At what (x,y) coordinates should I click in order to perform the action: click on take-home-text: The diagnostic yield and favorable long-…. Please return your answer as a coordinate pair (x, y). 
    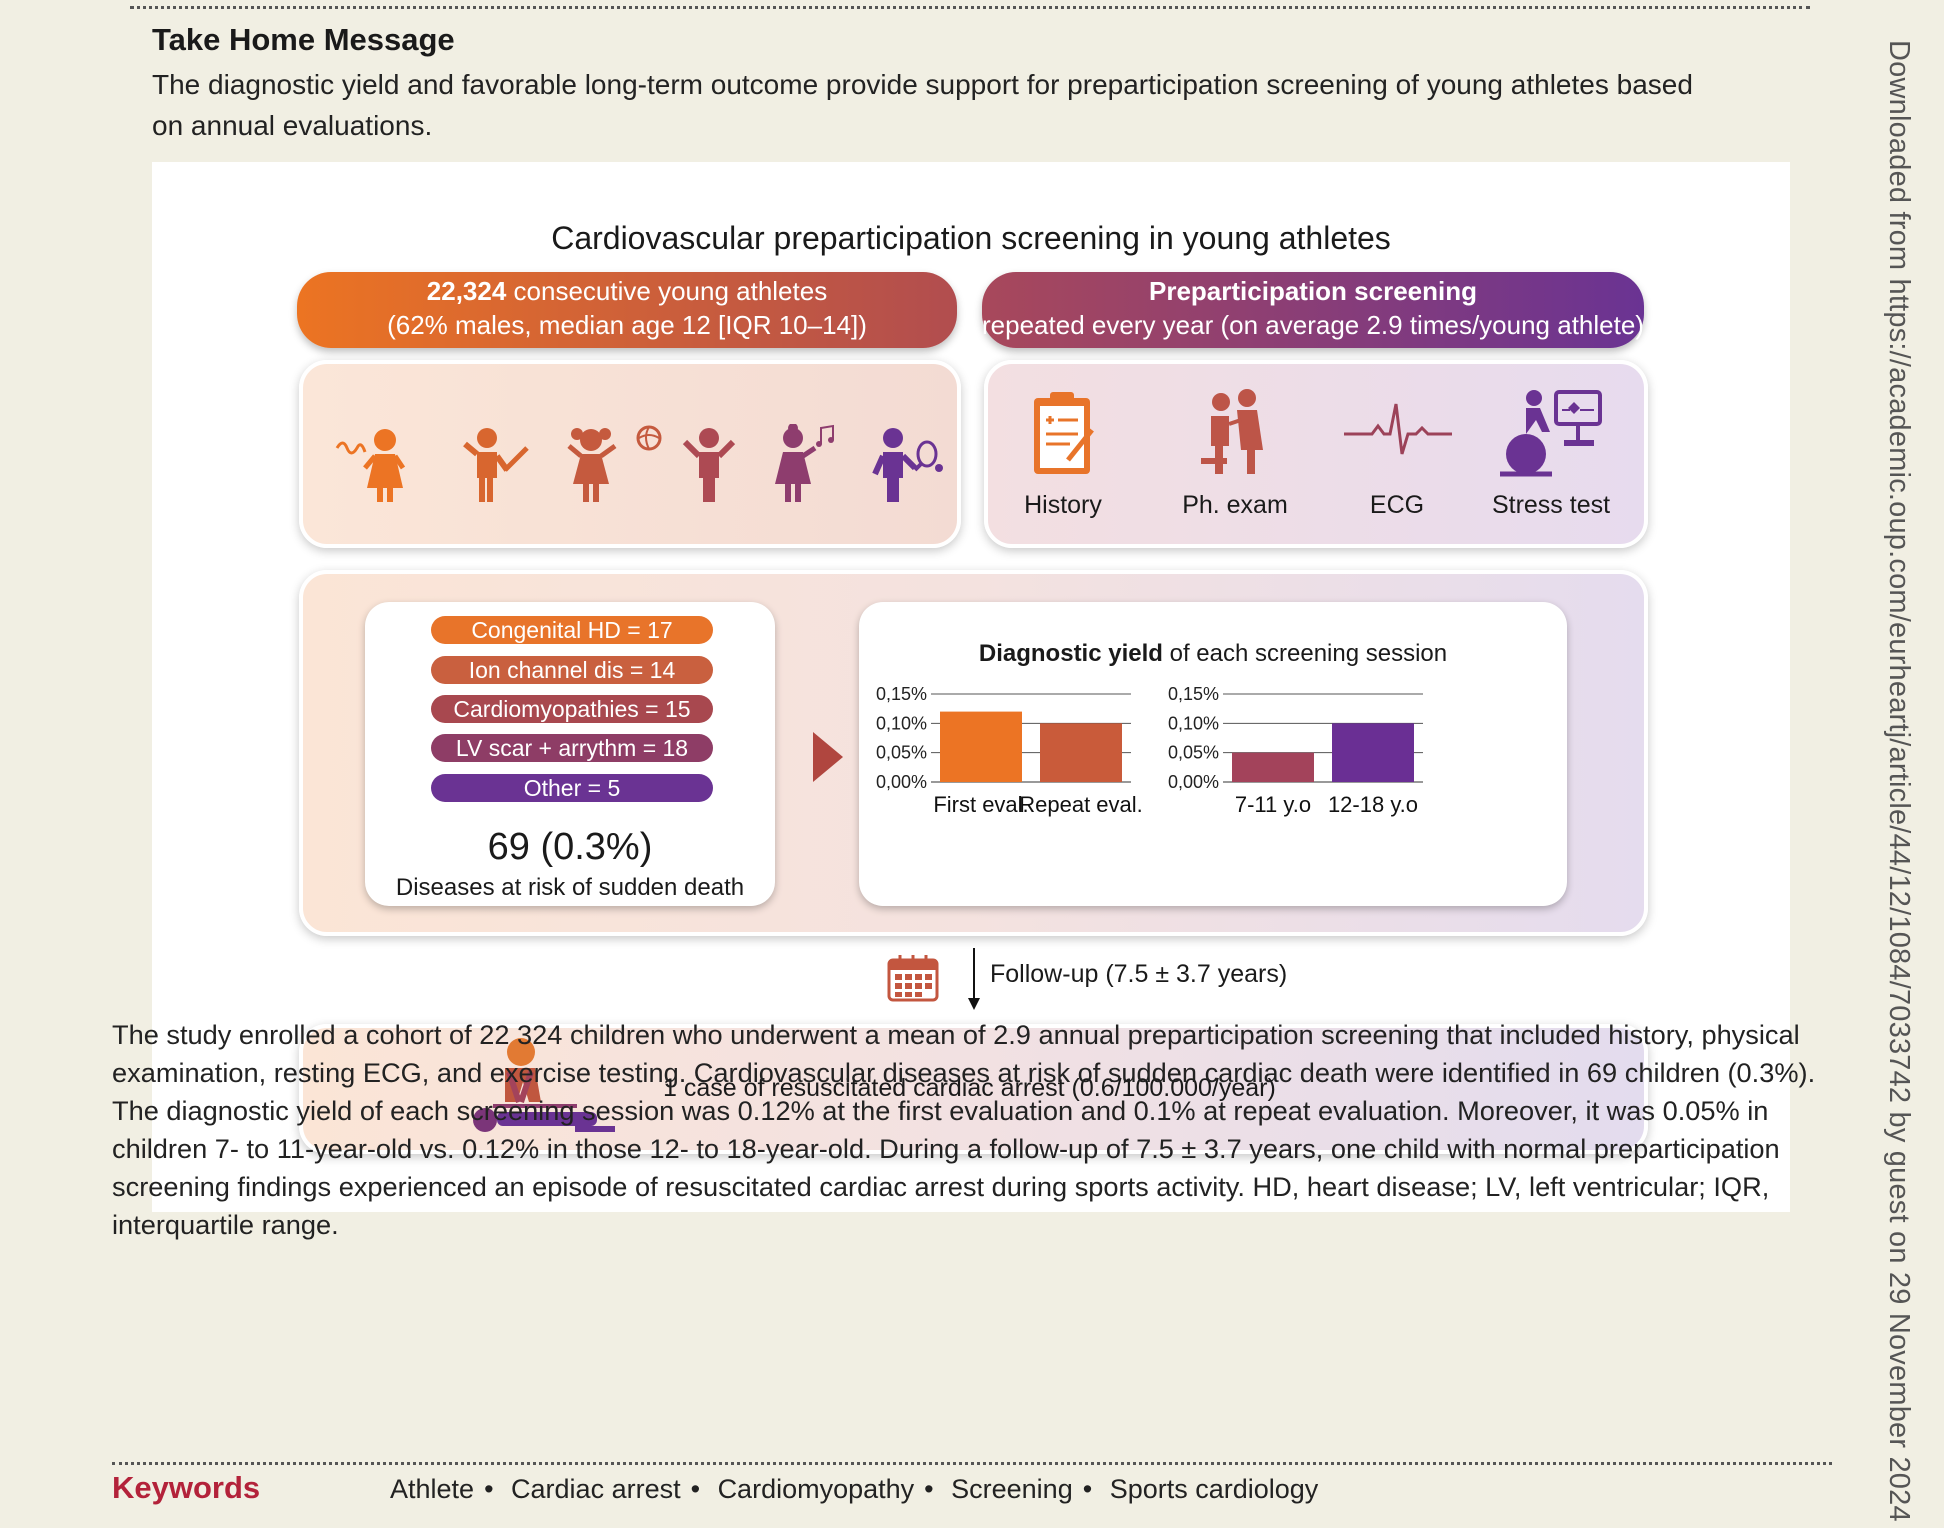
    Looking at the image, I should click on (922, 105).